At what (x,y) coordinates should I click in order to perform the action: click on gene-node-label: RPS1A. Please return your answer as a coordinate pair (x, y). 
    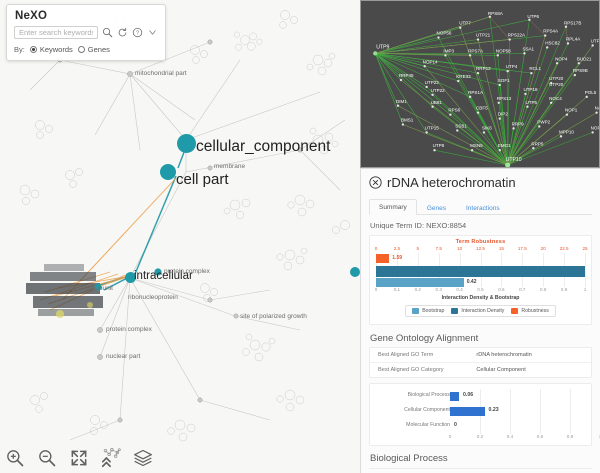
    Looking at the image, I should click on (476, 92).